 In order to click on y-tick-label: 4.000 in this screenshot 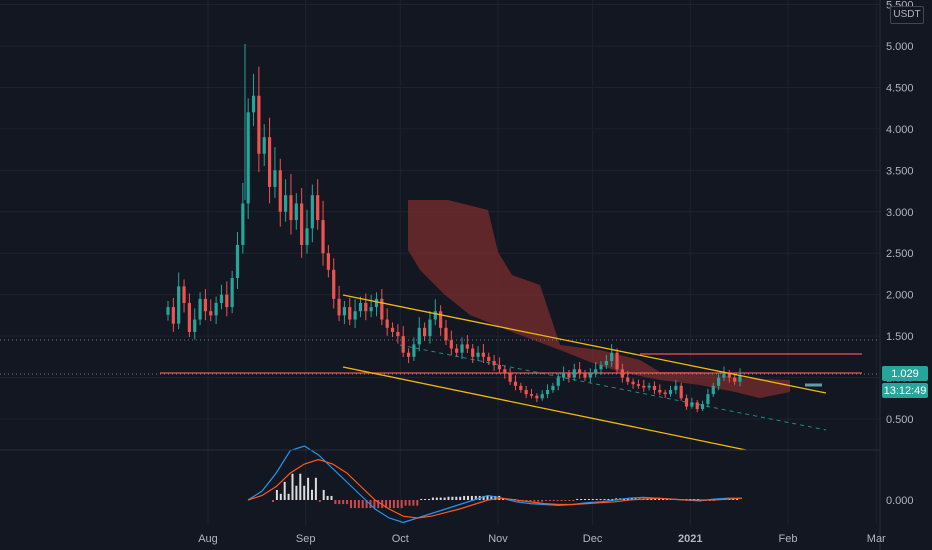, I will do `click(900, 130)`.